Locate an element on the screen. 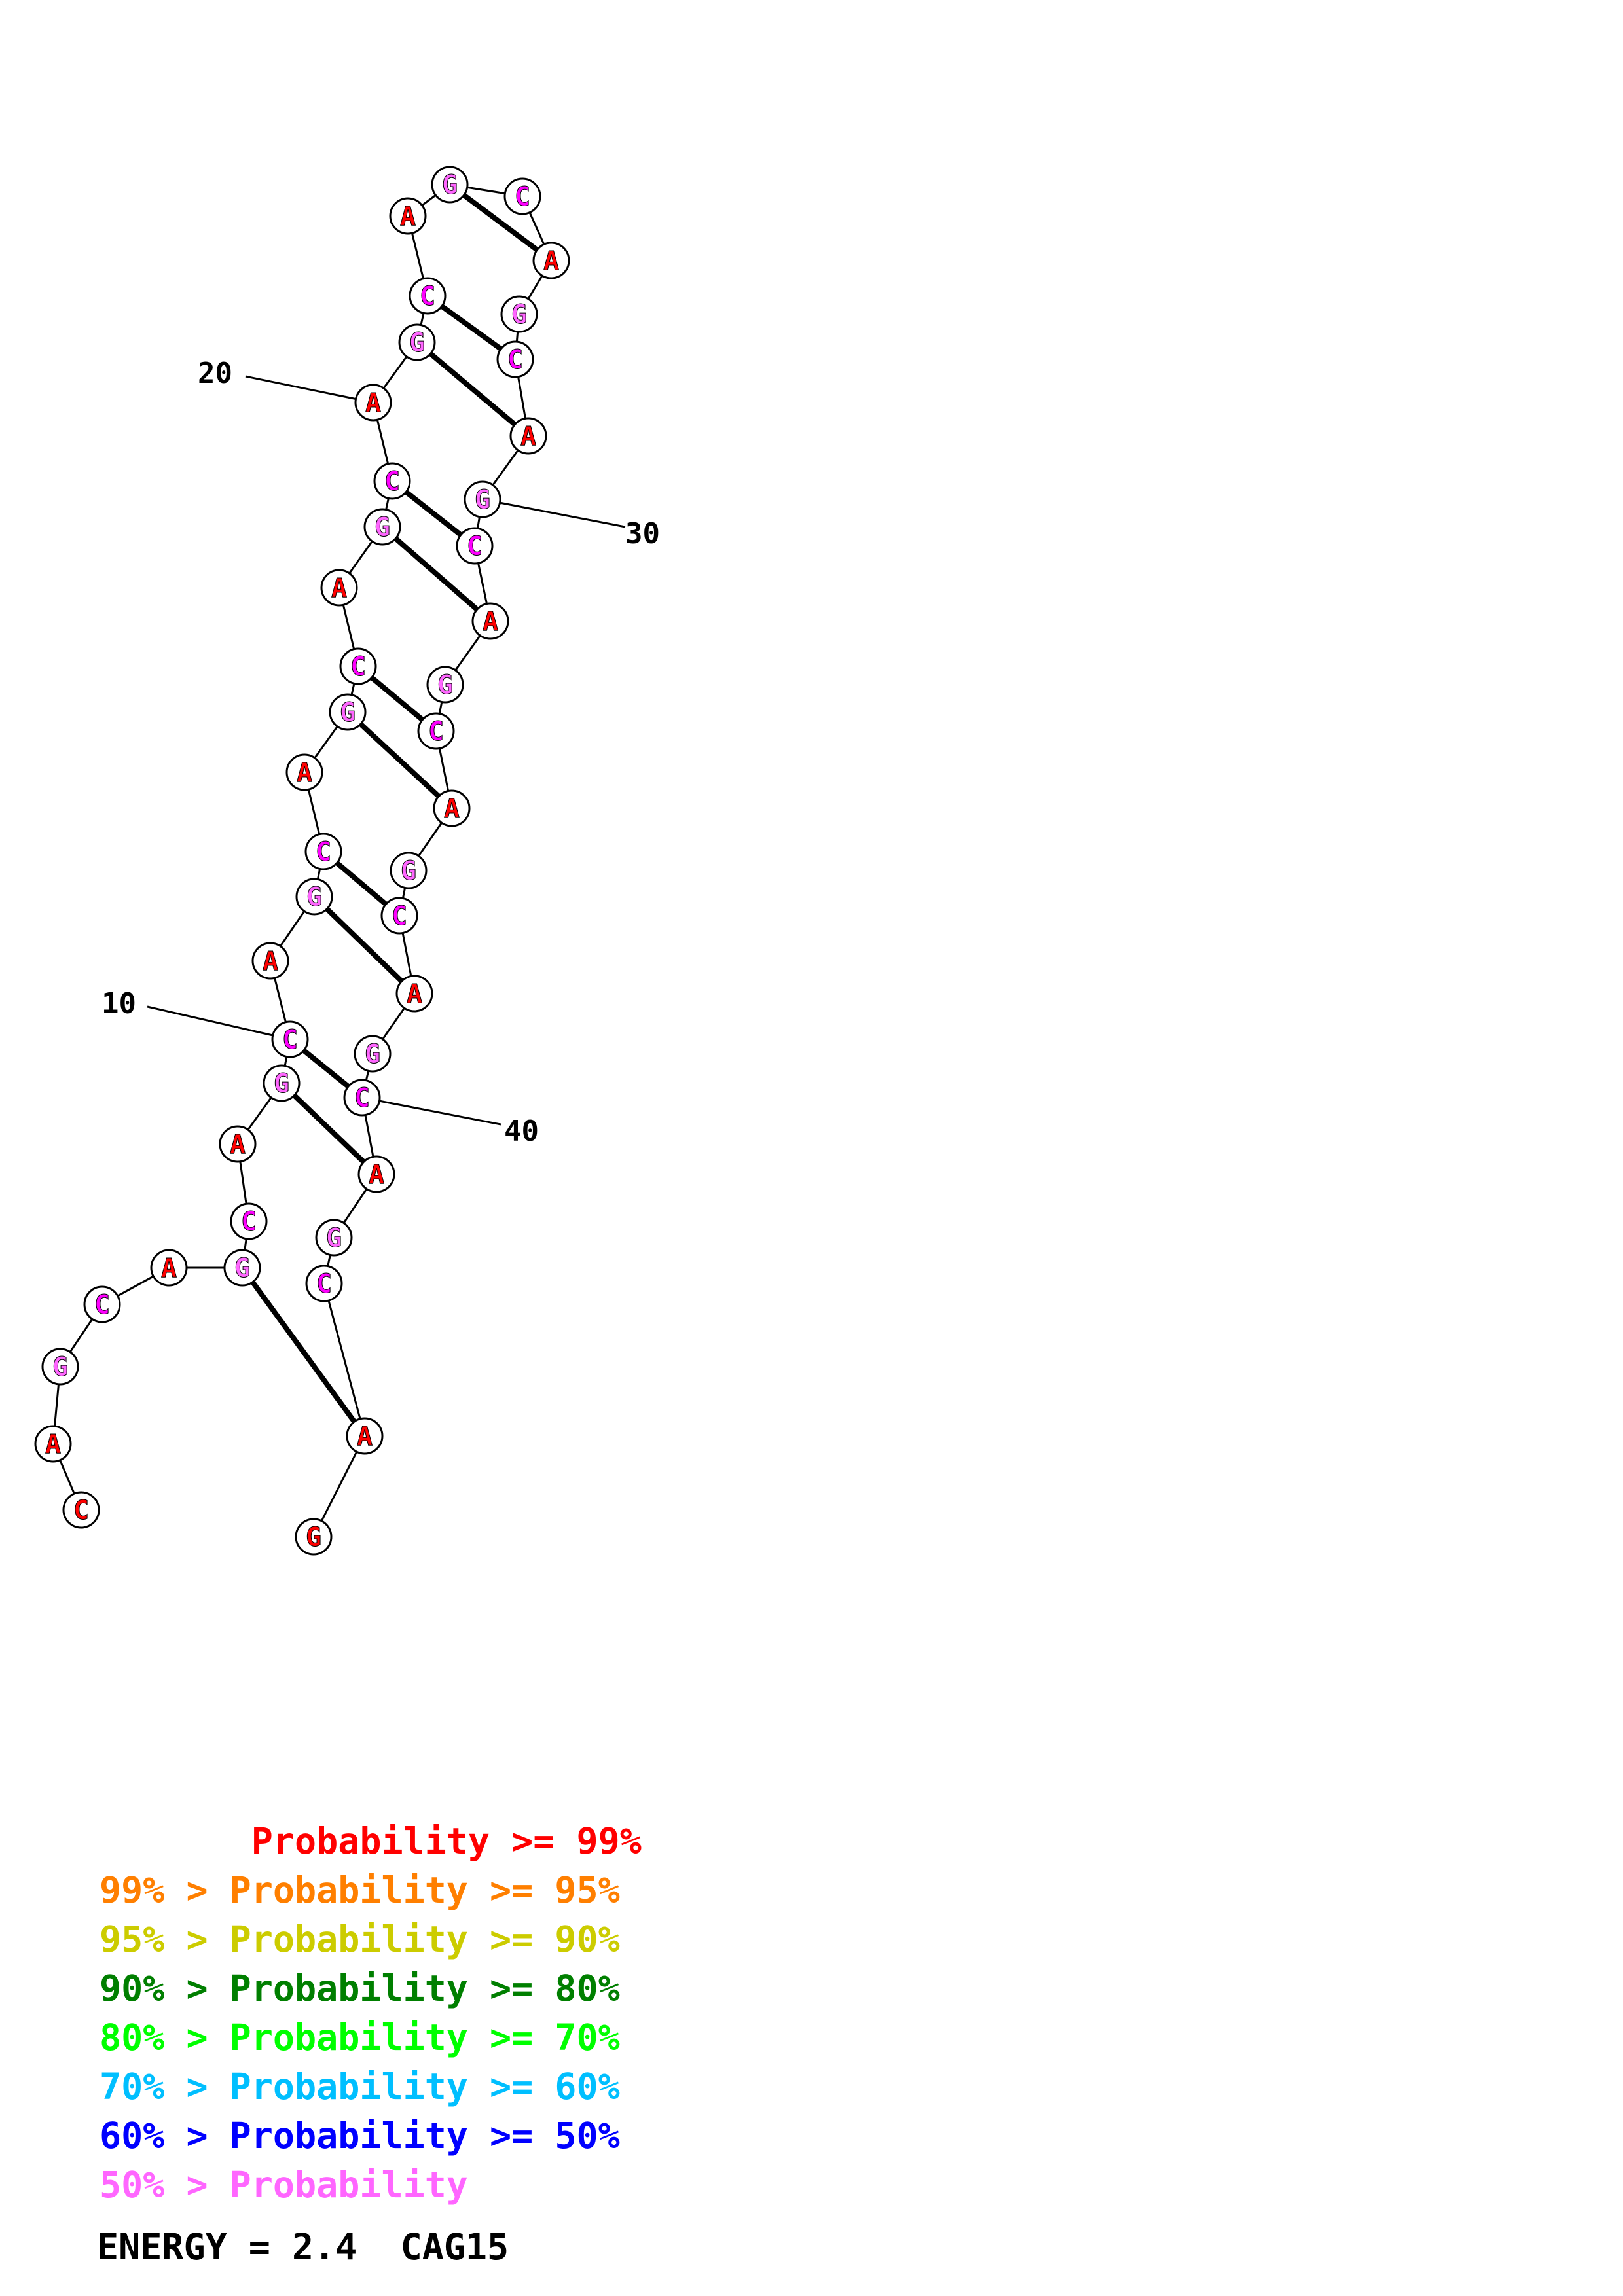 This screenshot has height=2296, width=1623. nucleotide-44: A is located at coordinates (365, 1436).